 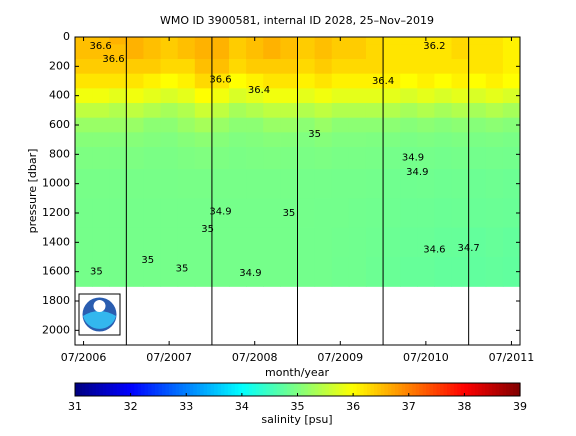 I want to click on contour-label: 35, so click(x=182, y=269).